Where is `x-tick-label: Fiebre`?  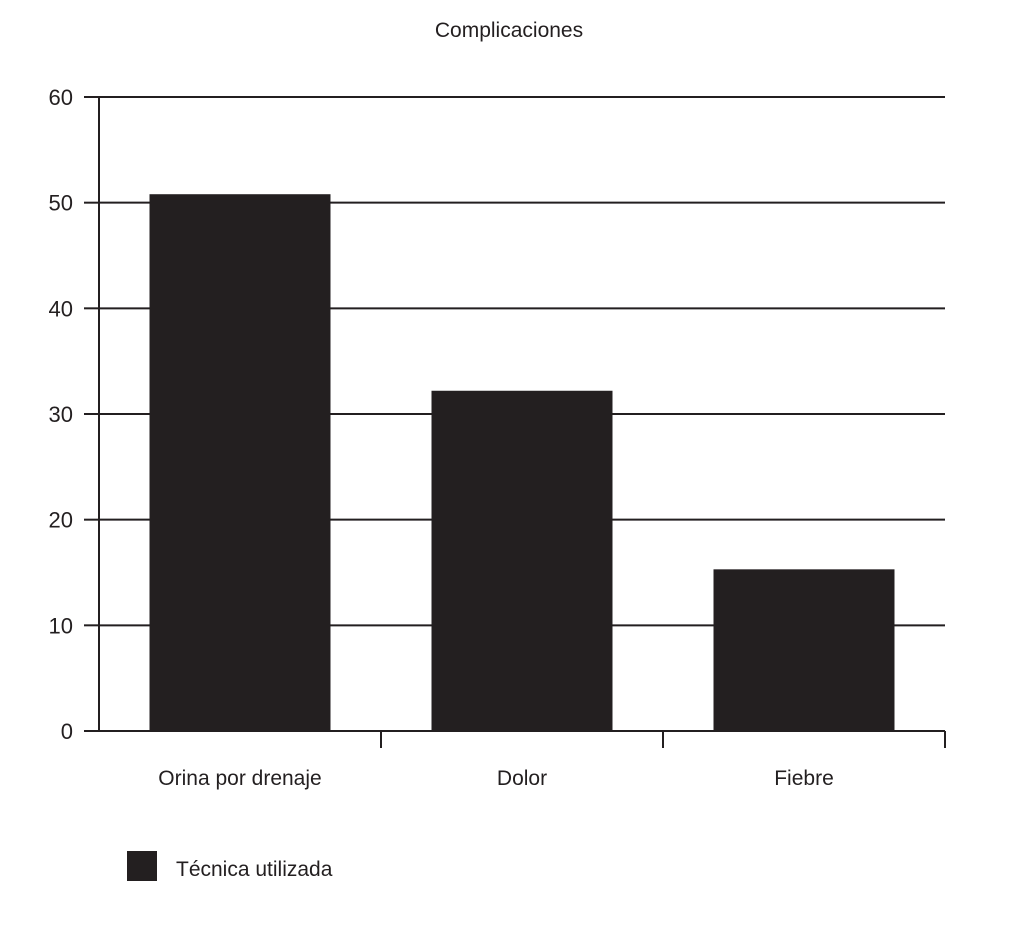 x-tick-label: Fiebre is located at coordinates (804, 778).